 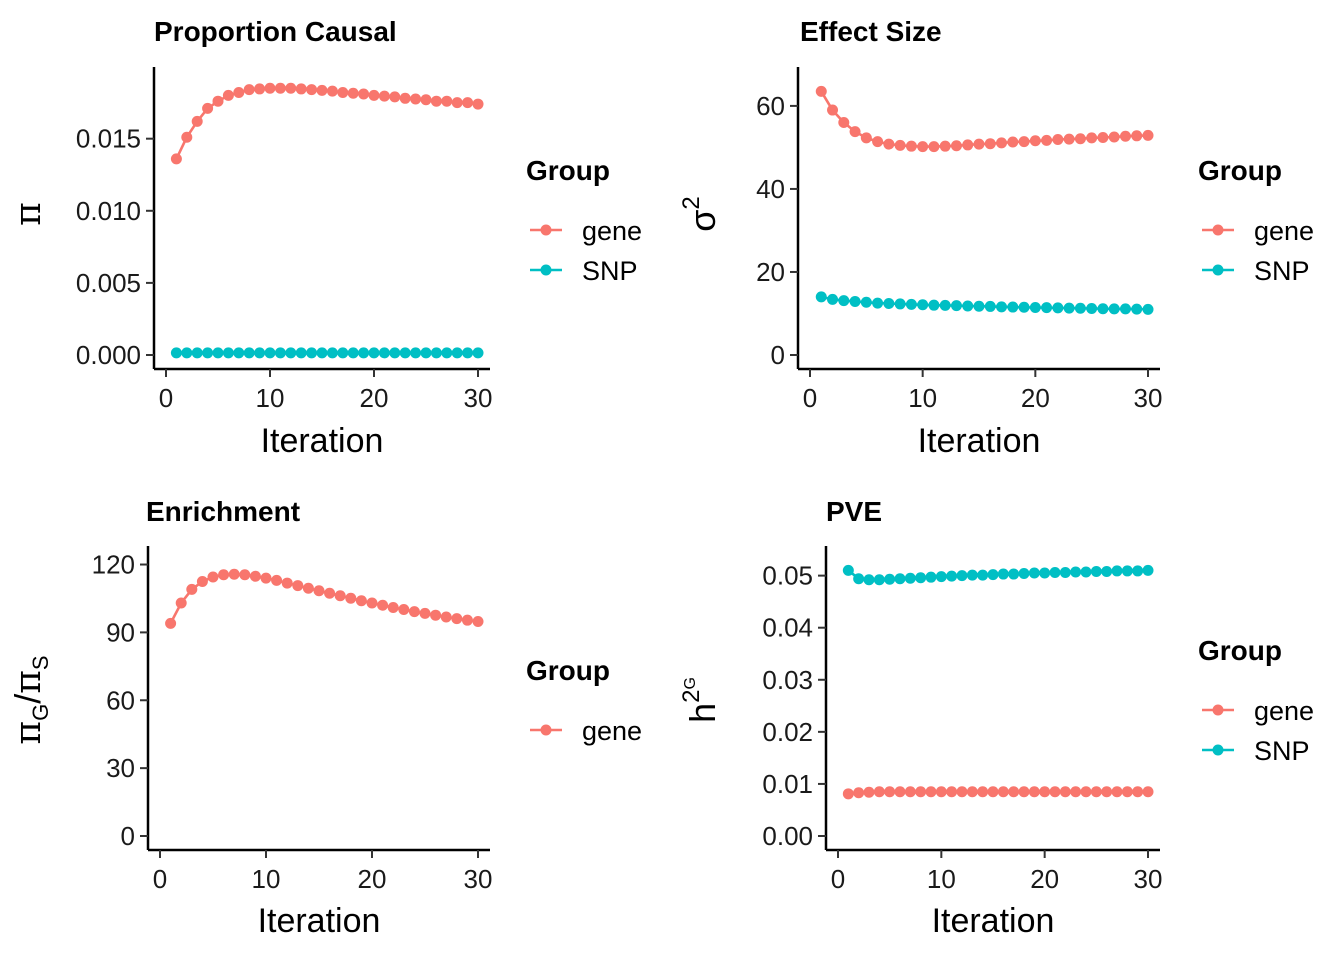 I want to click on panel-title: PVE, so click(x=854, y=511).